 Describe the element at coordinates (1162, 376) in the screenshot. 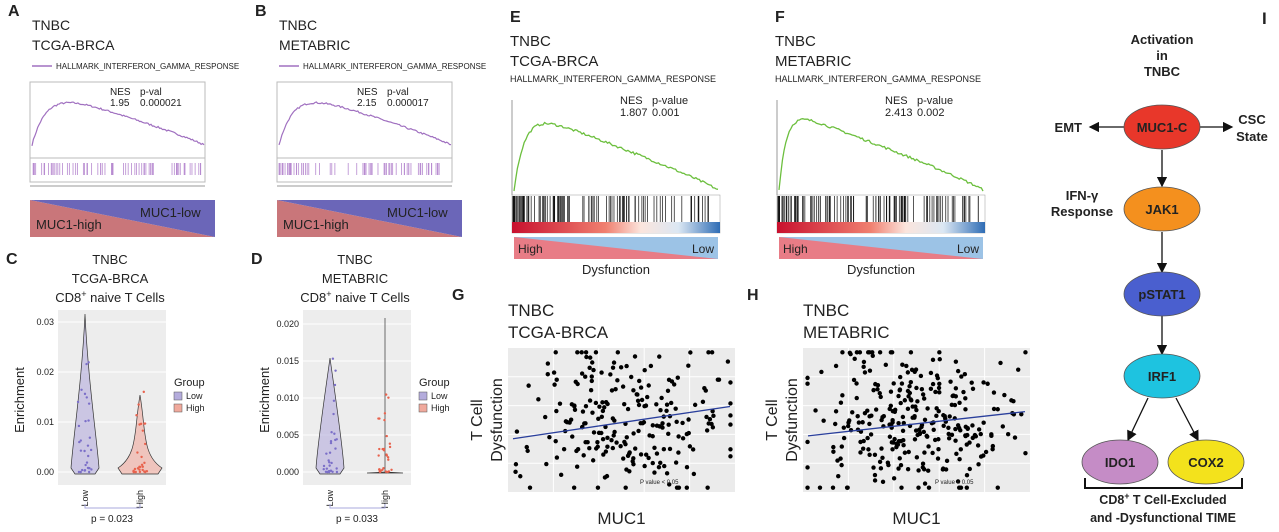

I see `node-label: IRF1` at that location.